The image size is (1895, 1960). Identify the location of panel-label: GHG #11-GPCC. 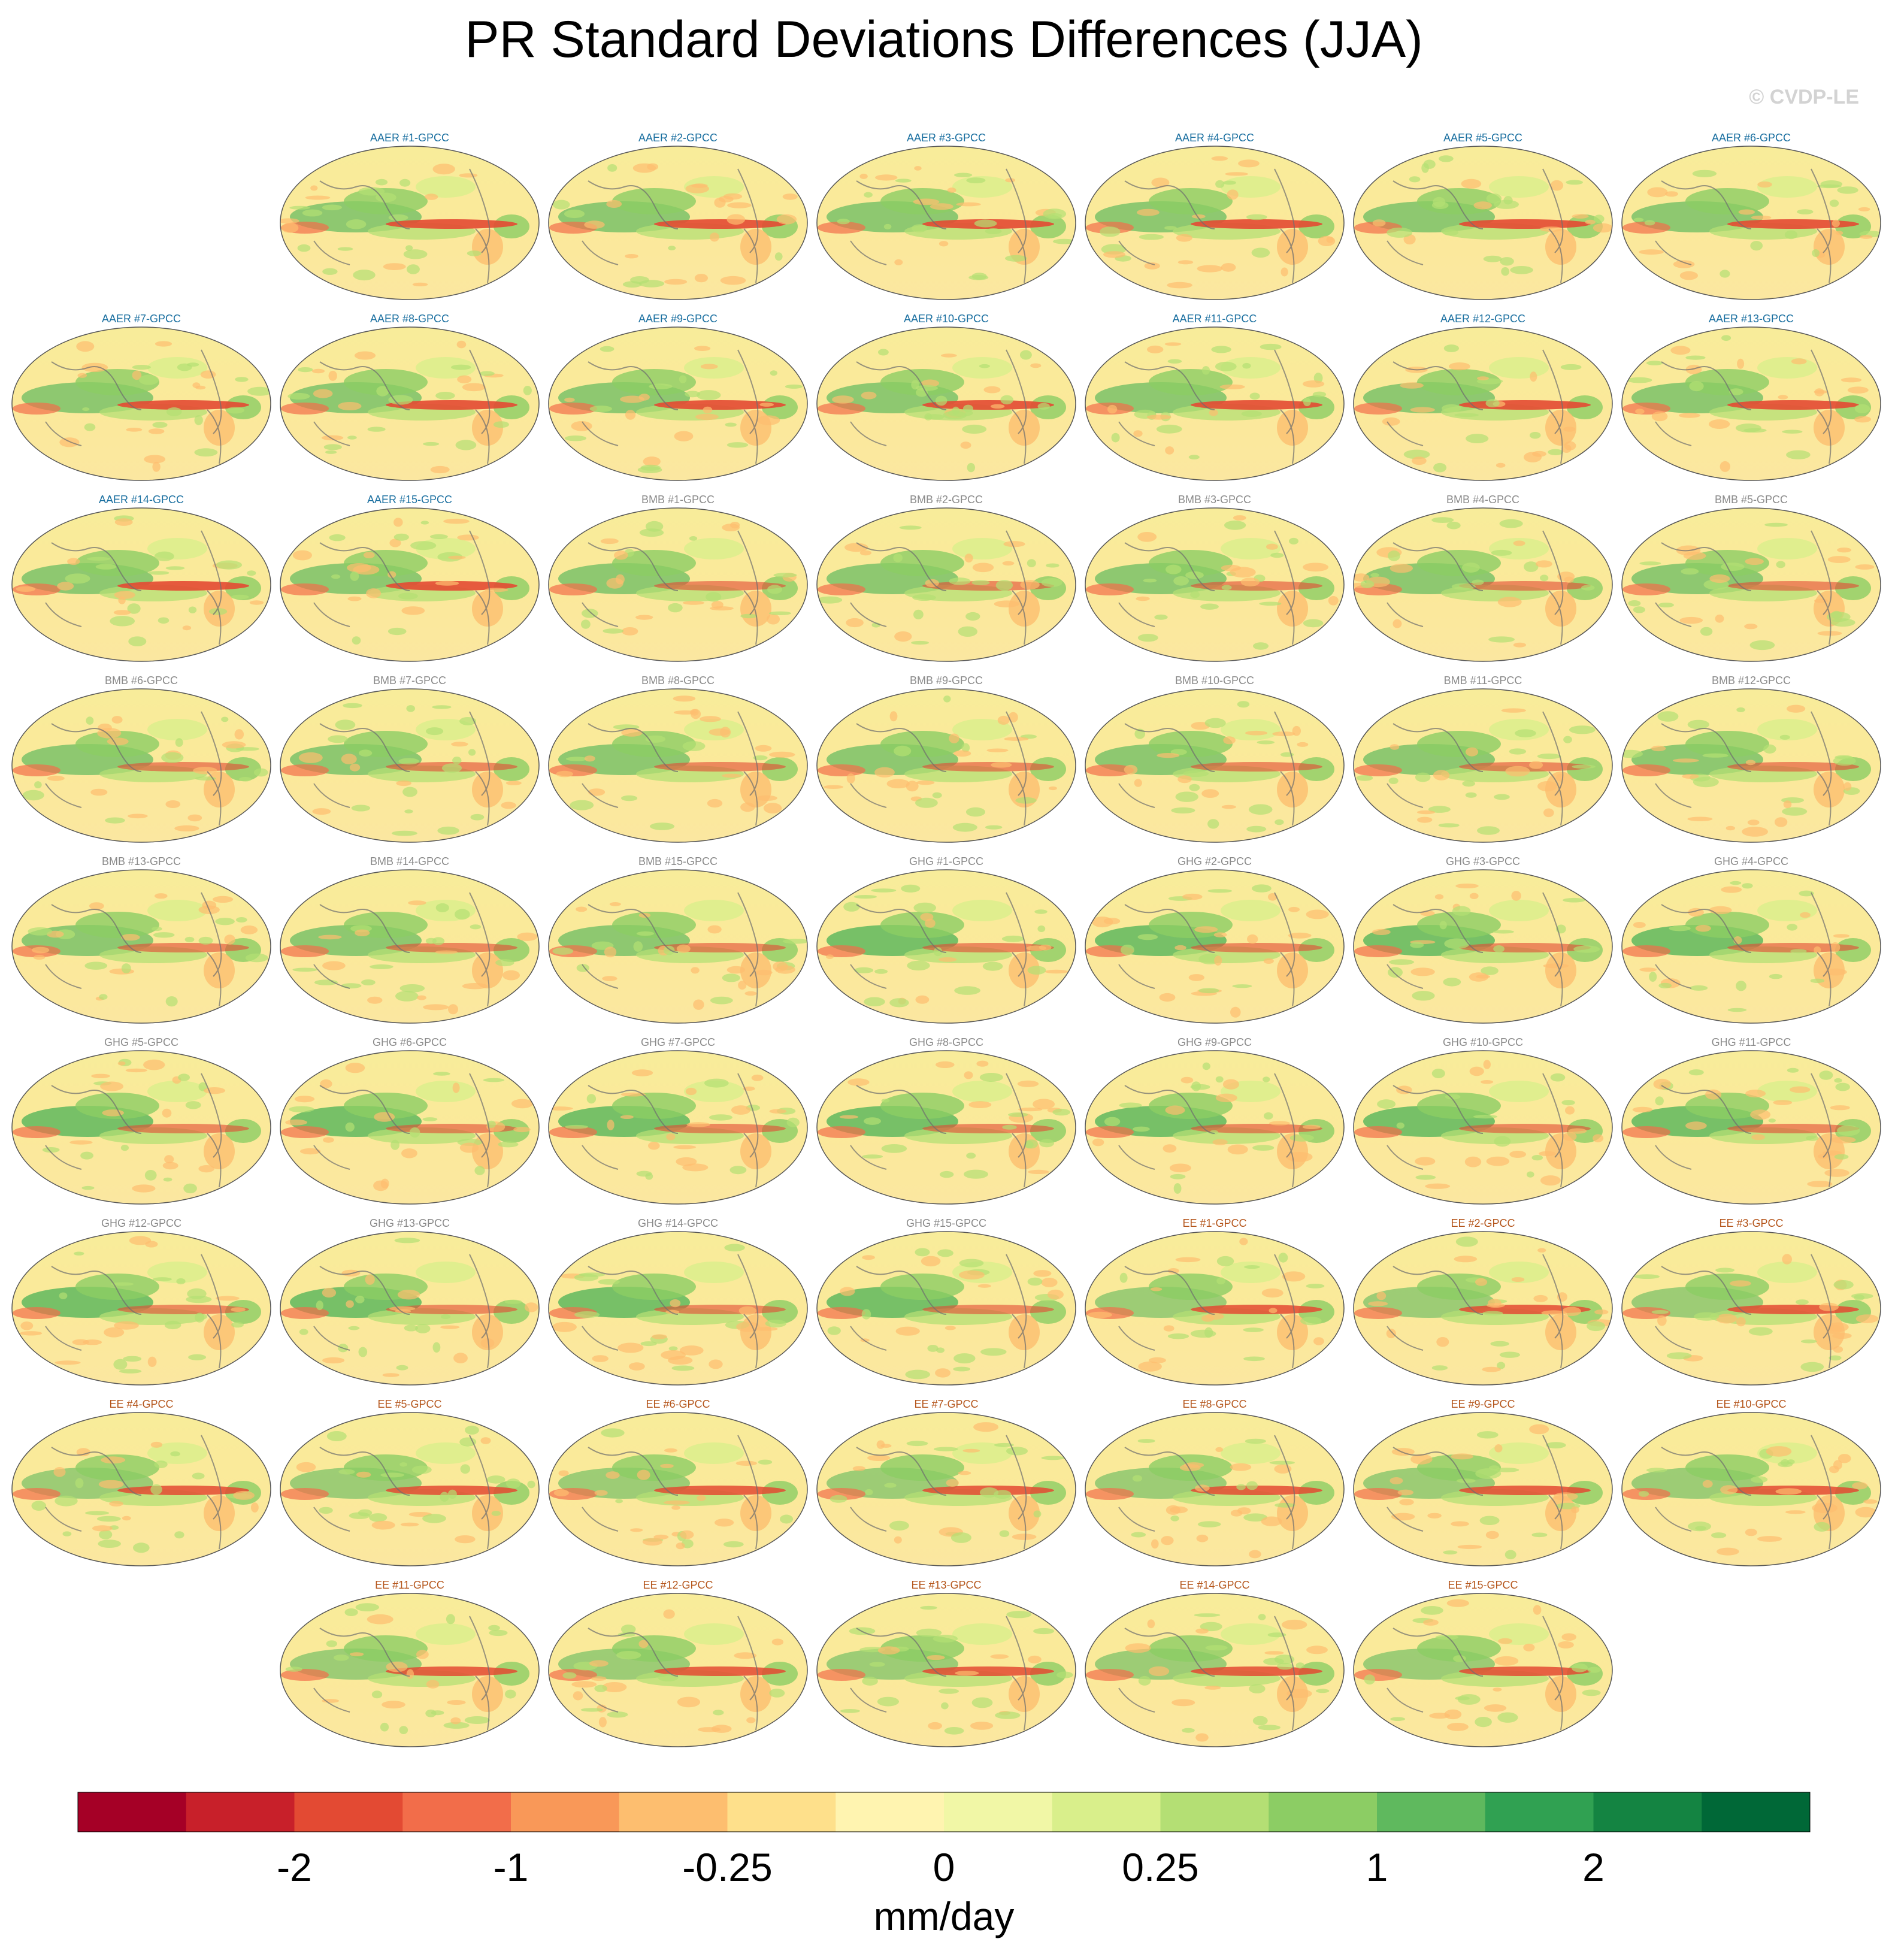
(1751, 1042).